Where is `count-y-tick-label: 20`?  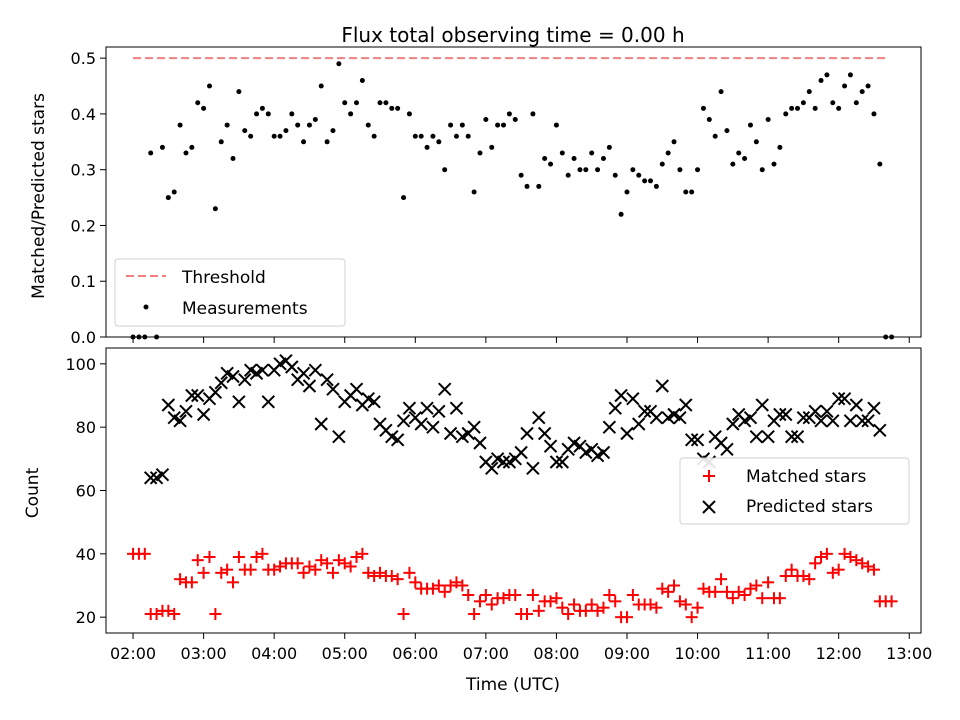 count-y-tick-label: 20 is located at coordinates (86, 617).